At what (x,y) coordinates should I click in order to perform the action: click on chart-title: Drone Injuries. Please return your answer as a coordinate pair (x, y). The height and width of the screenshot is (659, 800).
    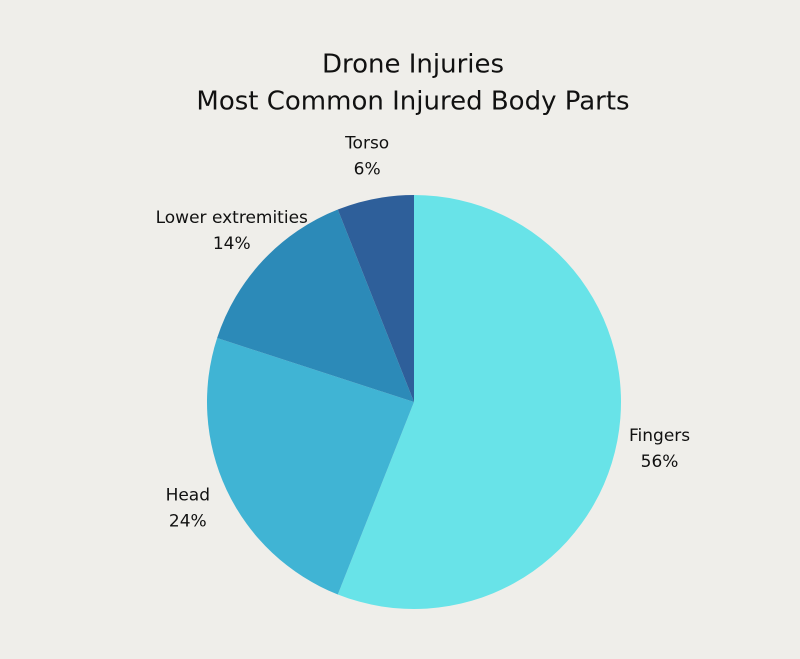
    Looking at the image, I should click on (413, 65).